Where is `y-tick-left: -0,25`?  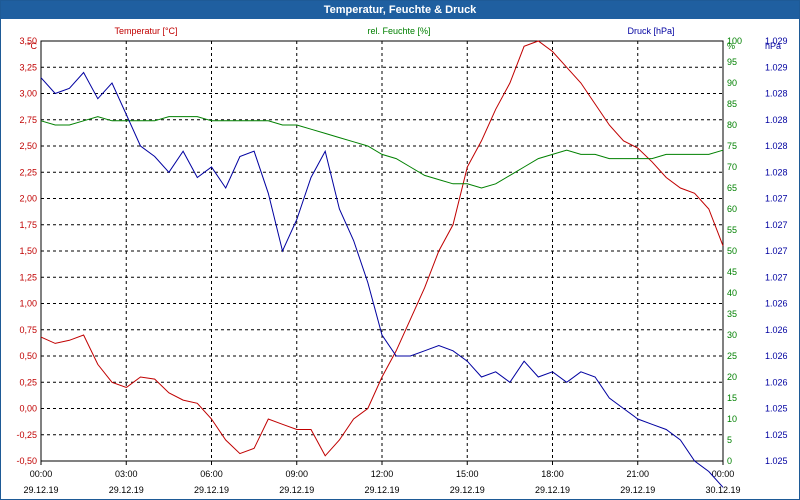
y-tick-left: -0,25 is located at coordinates (26, 435).